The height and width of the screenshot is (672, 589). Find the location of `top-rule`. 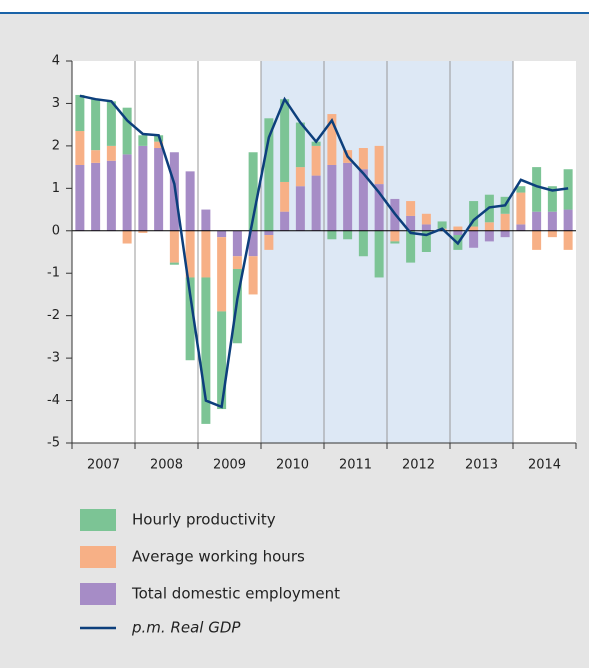

top-rule is located at coordinates (294, 13).